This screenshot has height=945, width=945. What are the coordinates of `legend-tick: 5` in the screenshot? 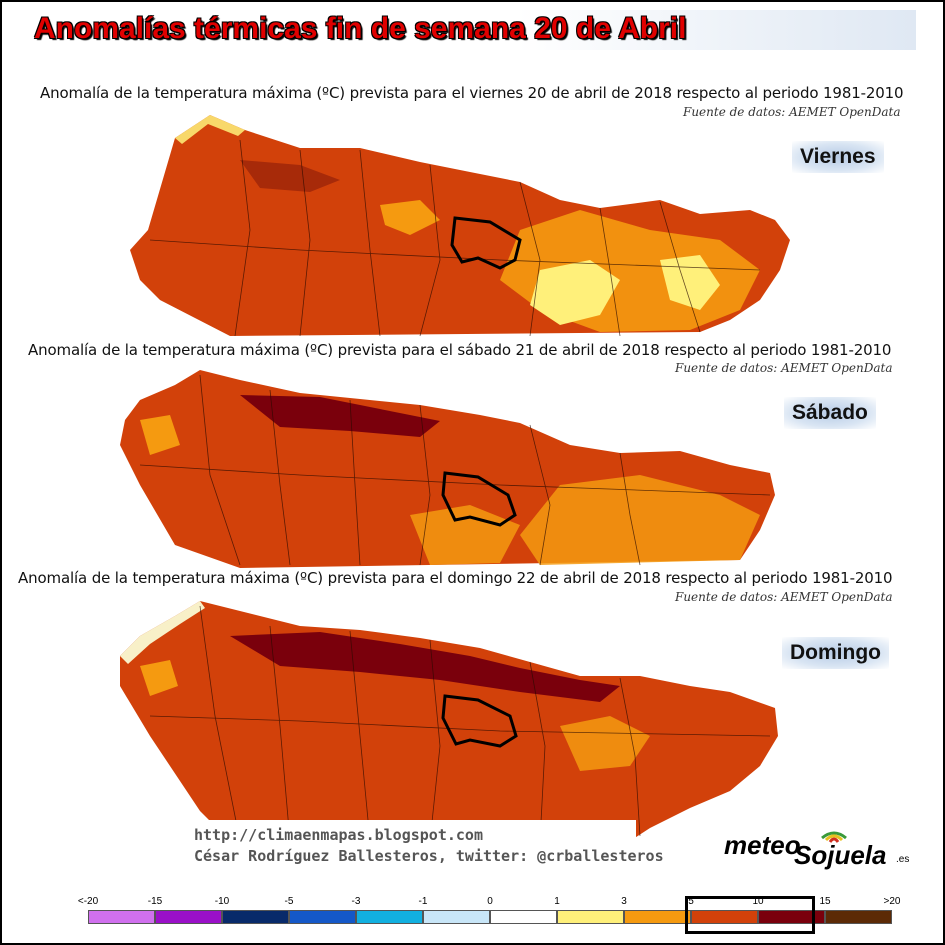 It's located at (691, 901).